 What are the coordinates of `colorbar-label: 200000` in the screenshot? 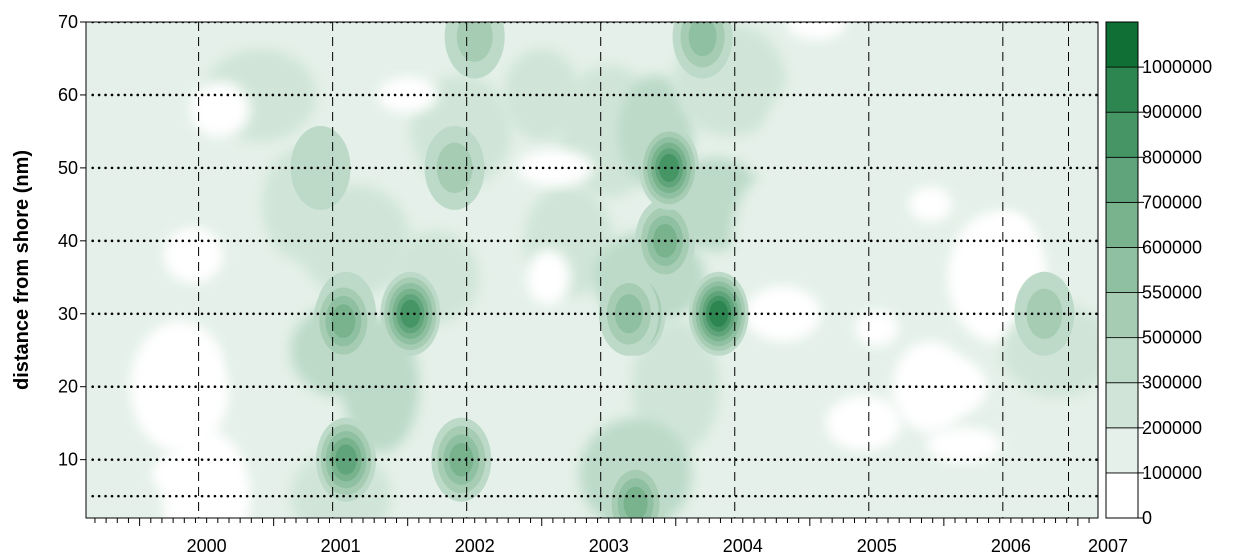 It's located at (1172, 428).